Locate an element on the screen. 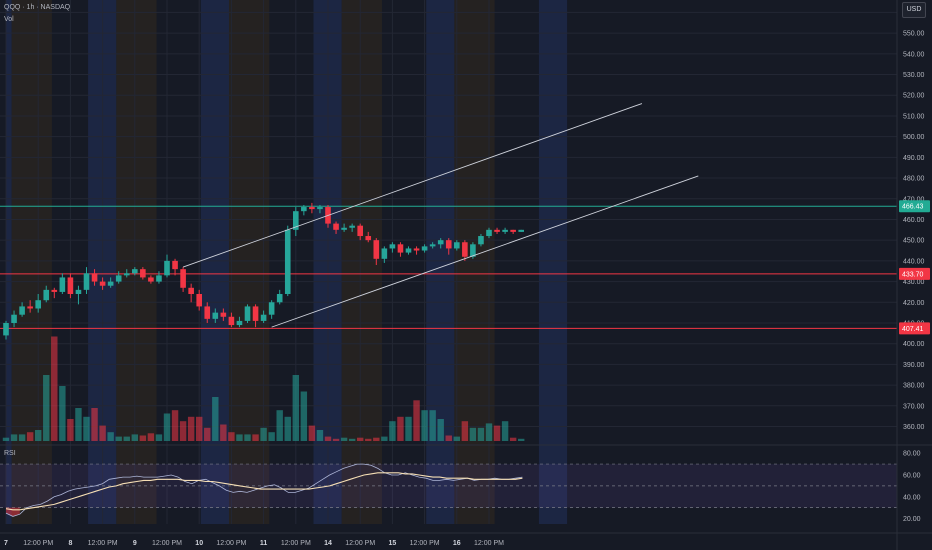 The height and width of the screenshot is (550, 932). price-tick-label: 440.00 is located at coordinates (914, 261).